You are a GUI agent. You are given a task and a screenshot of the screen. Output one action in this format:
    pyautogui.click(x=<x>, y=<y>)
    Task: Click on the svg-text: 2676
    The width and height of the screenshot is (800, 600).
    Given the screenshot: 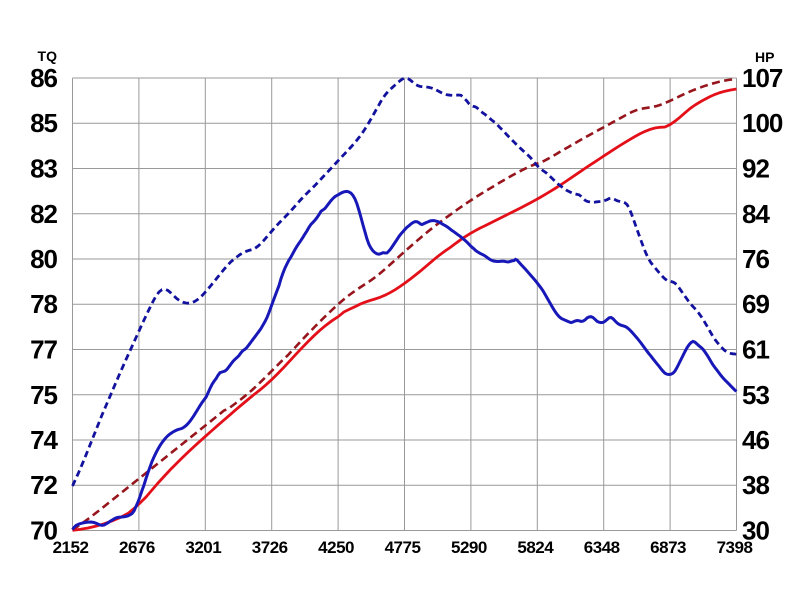 What is the action you would take?
    pyautogui.click(x=137, y=547)
    